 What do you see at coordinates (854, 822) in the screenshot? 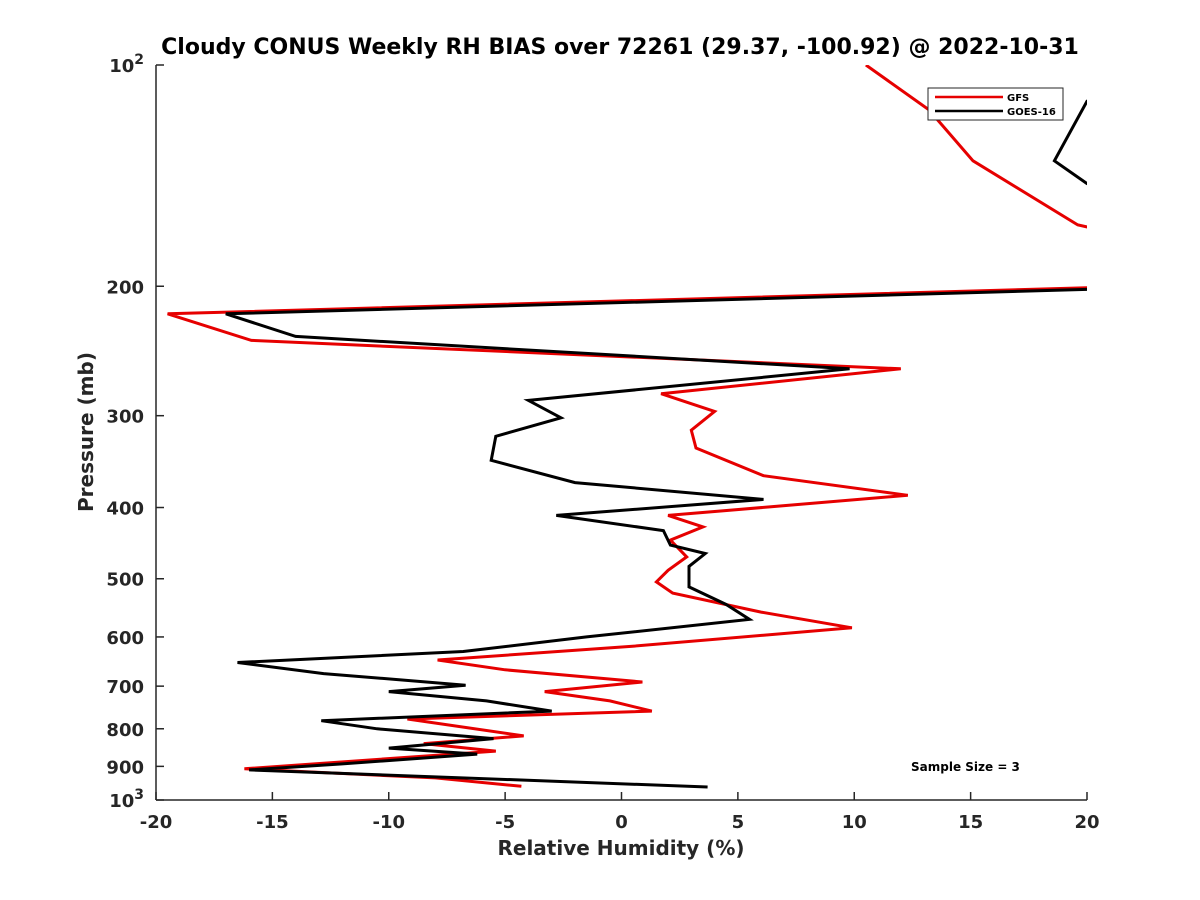
I see `x-tick-label: 10` at bounding box center [854, 822].